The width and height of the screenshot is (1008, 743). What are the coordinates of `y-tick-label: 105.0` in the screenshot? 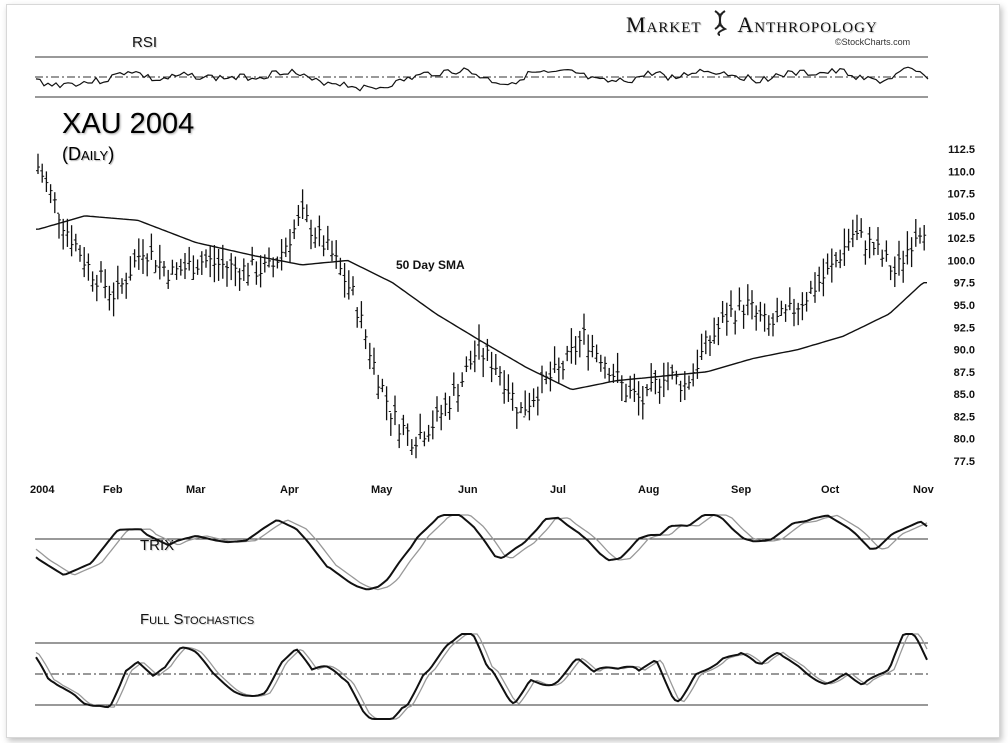 It's located at (961, 217).